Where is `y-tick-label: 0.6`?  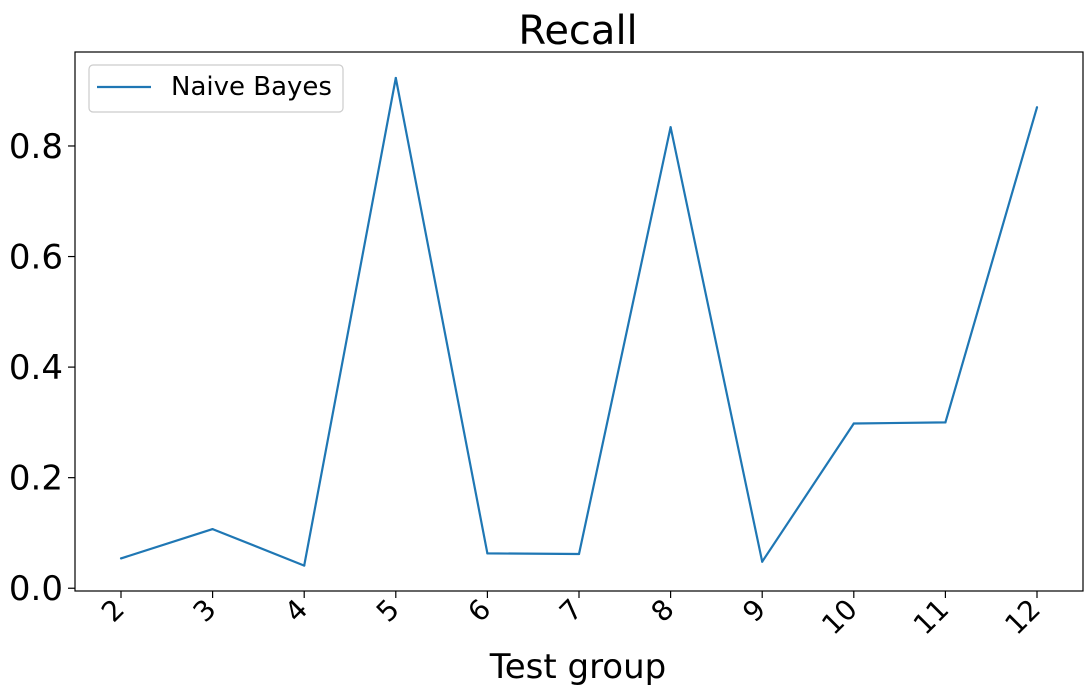
y-tick-label: 0.6 is located at coordinates (36, 258).